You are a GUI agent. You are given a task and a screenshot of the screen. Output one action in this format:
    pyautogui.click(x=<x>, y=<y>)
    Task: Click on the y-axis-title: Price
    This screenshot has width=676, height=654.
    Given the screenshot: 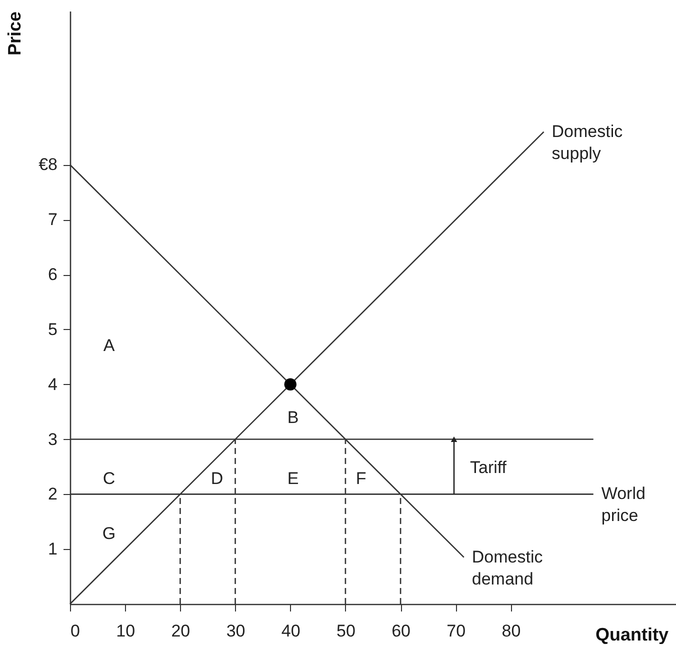 What is the action you would take?
    pyautogui.click(x=14, y=34)
    